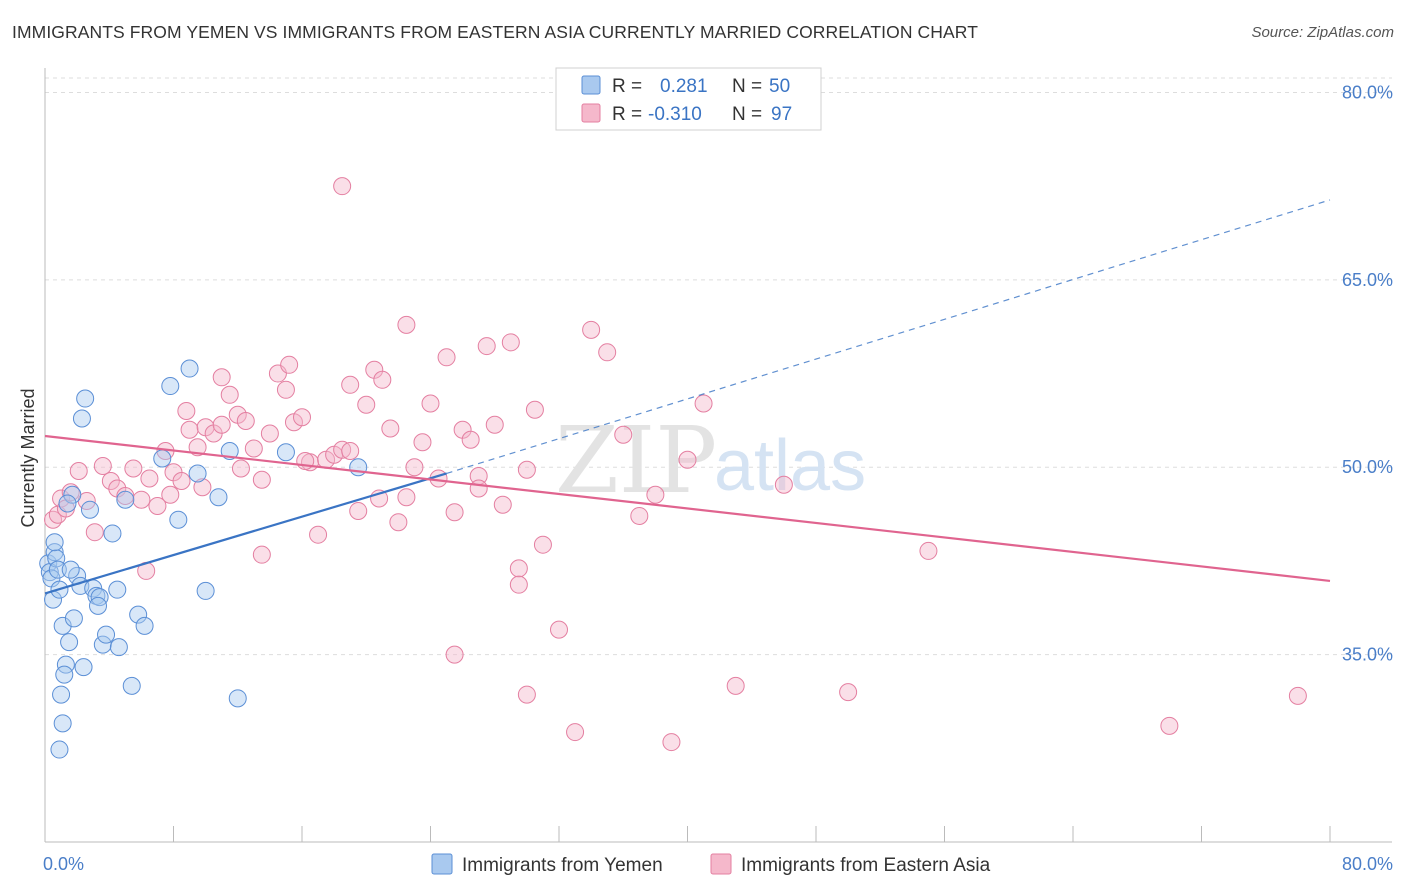 This screenshot has height=892, width=1406. I want to click on y-axis-label: Currently Married, so click(28, 457).